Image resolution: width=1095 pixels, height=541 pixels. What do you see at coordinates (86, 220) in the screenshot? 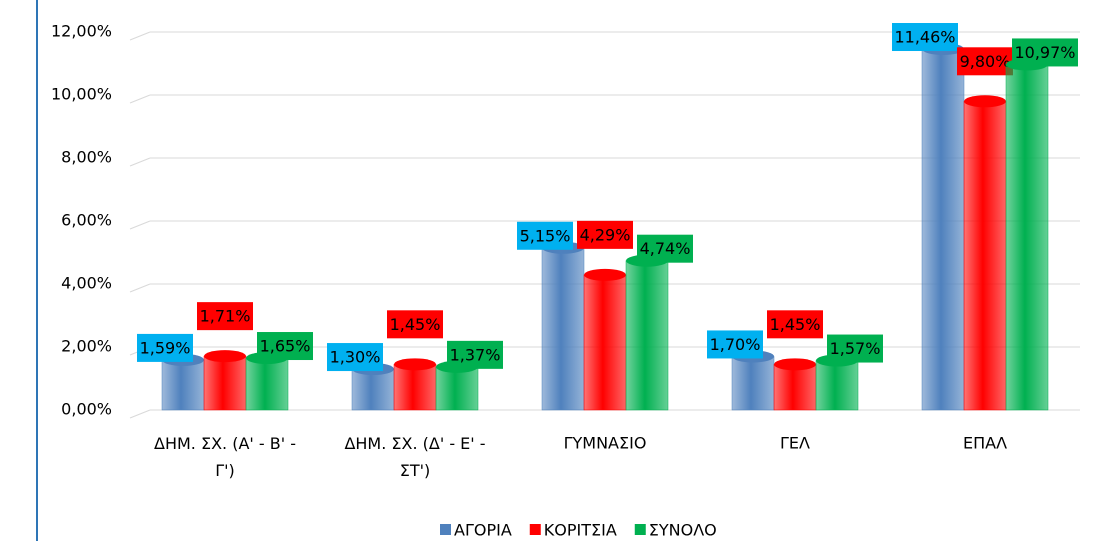
I see `y-tick-label: 6,00%` at bounding box center [86, 220].